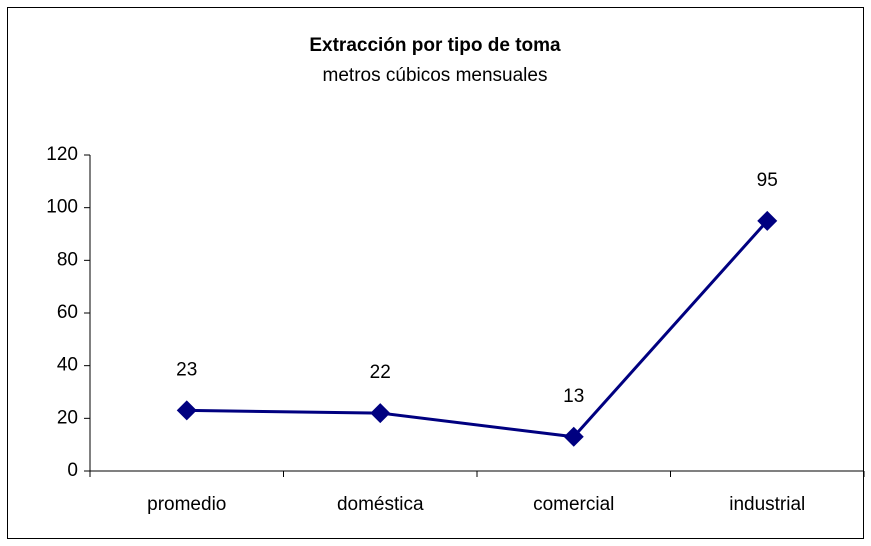  I want to click on data-label: 95, so click(767, 180).